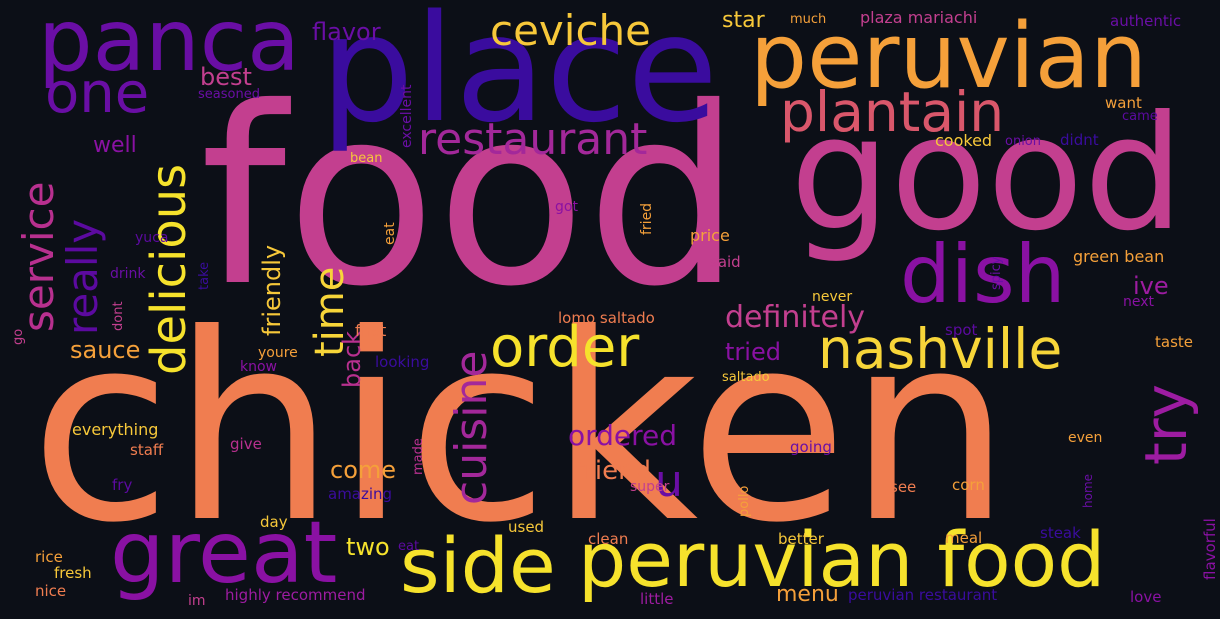 This screenshot has width=1220, height=619. Describe the element at coordinates (743, 20) in the screenshot. I see `word-star: star` at that location.